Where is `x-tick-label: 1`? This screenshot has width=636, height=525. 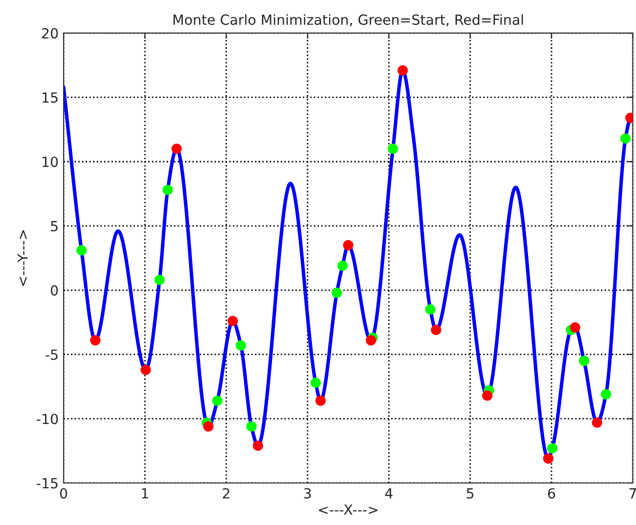
x-tick-label: 1 is located at coordinates (145, 493).